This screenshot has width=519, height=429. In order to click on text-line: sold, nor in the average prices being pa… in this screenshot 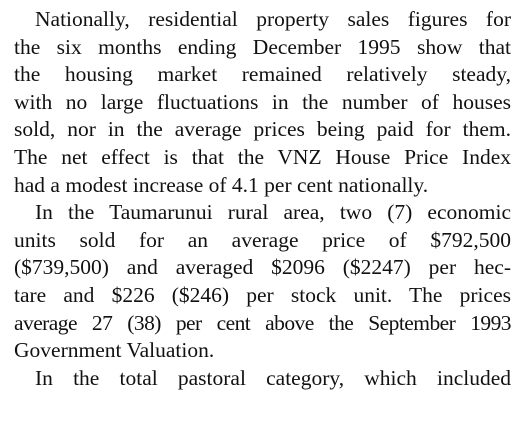, I will do `click(262, 129)`.